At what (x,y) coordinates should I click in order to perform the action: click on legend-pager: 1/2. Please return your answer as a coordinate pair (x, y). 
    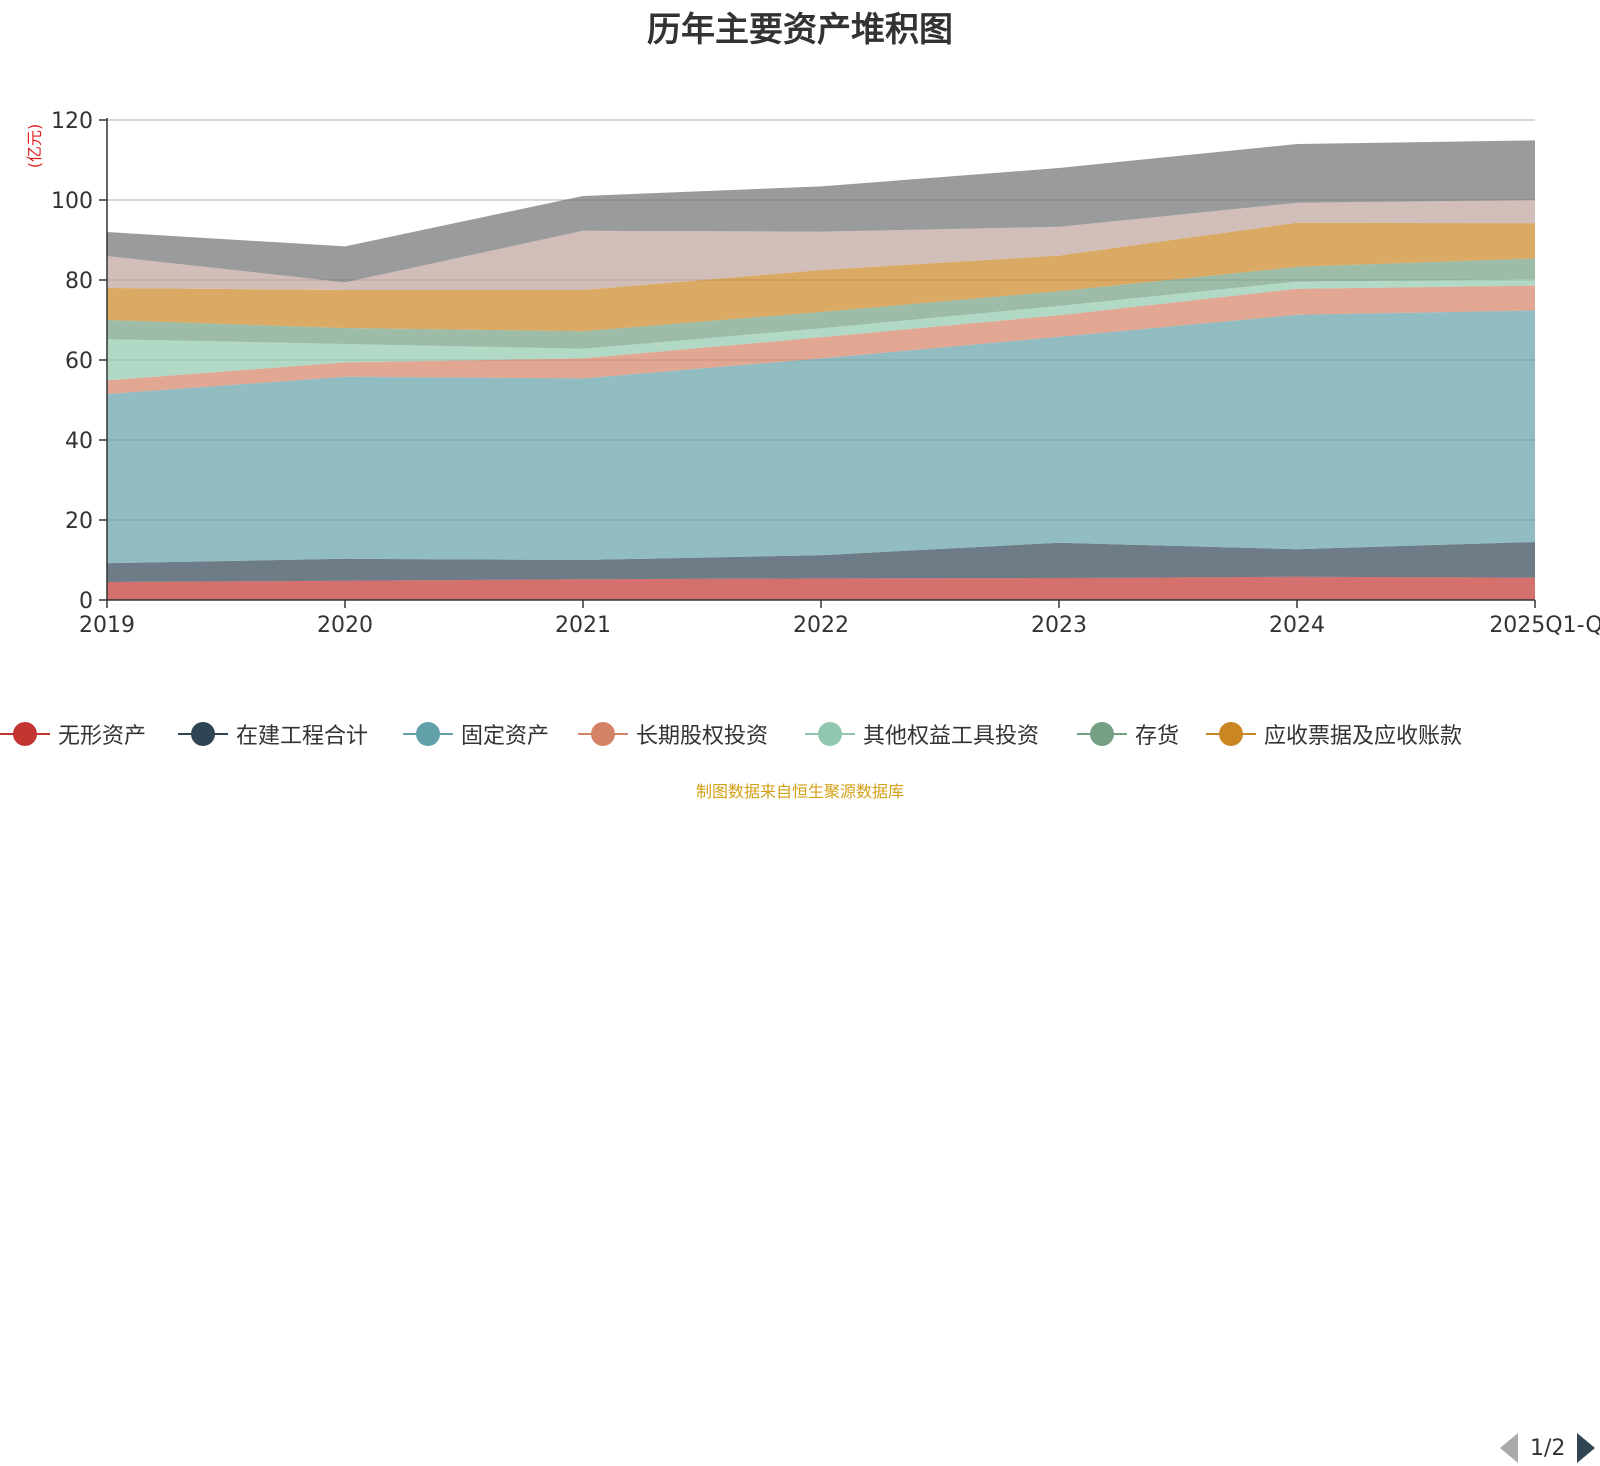
    Looking at the image, I should click on (1548, 1448).